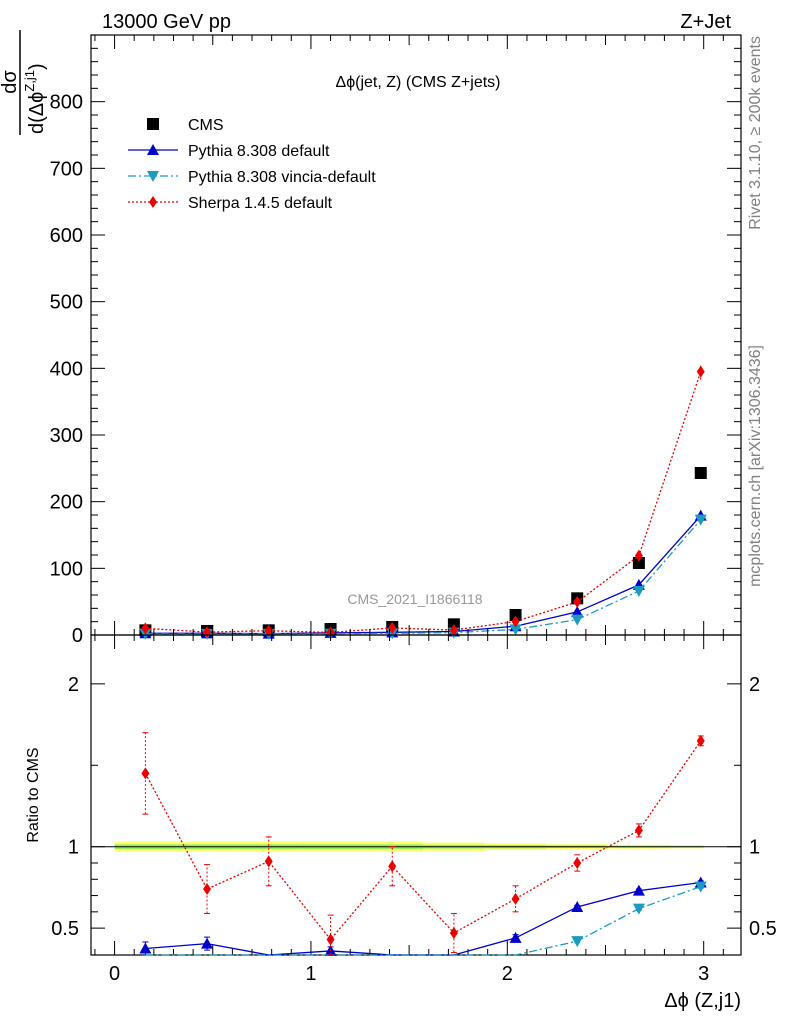 The width and height of the screenshot is (786, 1024). I want to click on bottom-y-tick-label-right: 2, so click(754, 685).